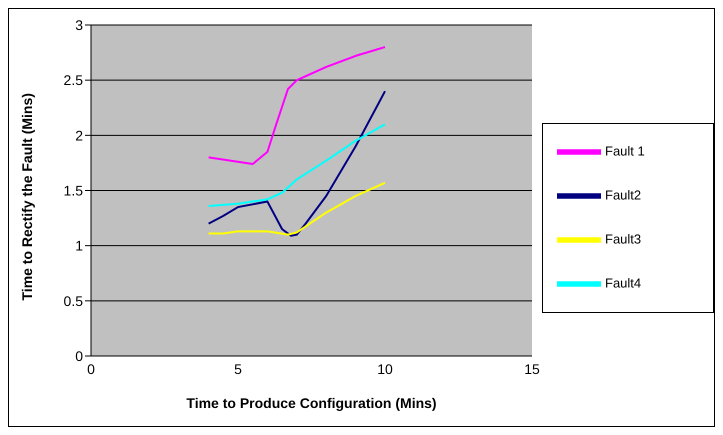 Image resolution: width=723 pixels, height=435 pixels. What do you see at coordinates (623, 282) in the screenshot?
I see `legend-label: Fault4` at bounding box center [623, 282].